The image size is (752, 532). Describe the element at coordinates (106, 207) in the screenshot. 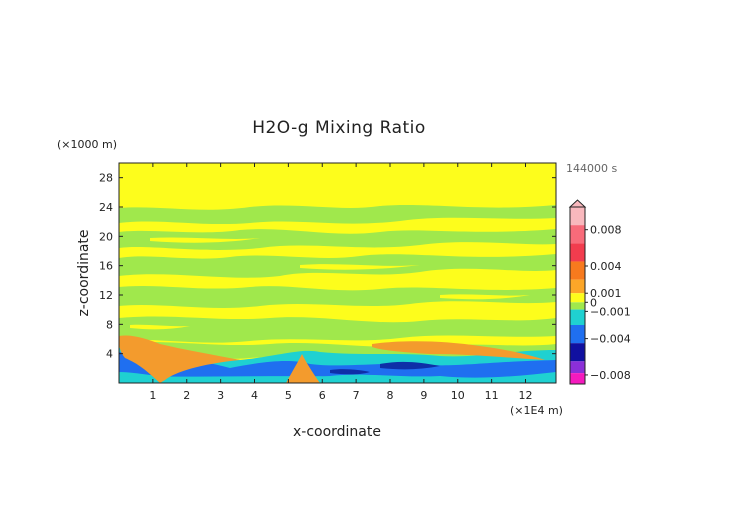

I see `y-tick-label: 24` at that location.